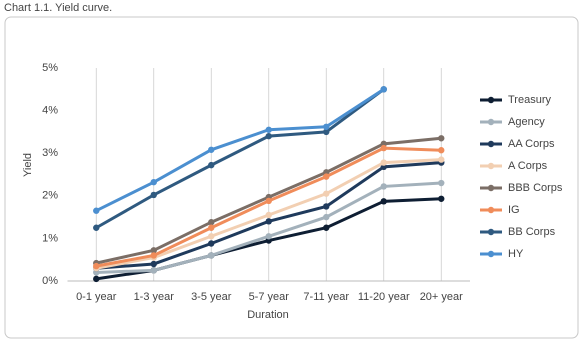  I want to click on legend-label: BB Corps, so click(532, 232).